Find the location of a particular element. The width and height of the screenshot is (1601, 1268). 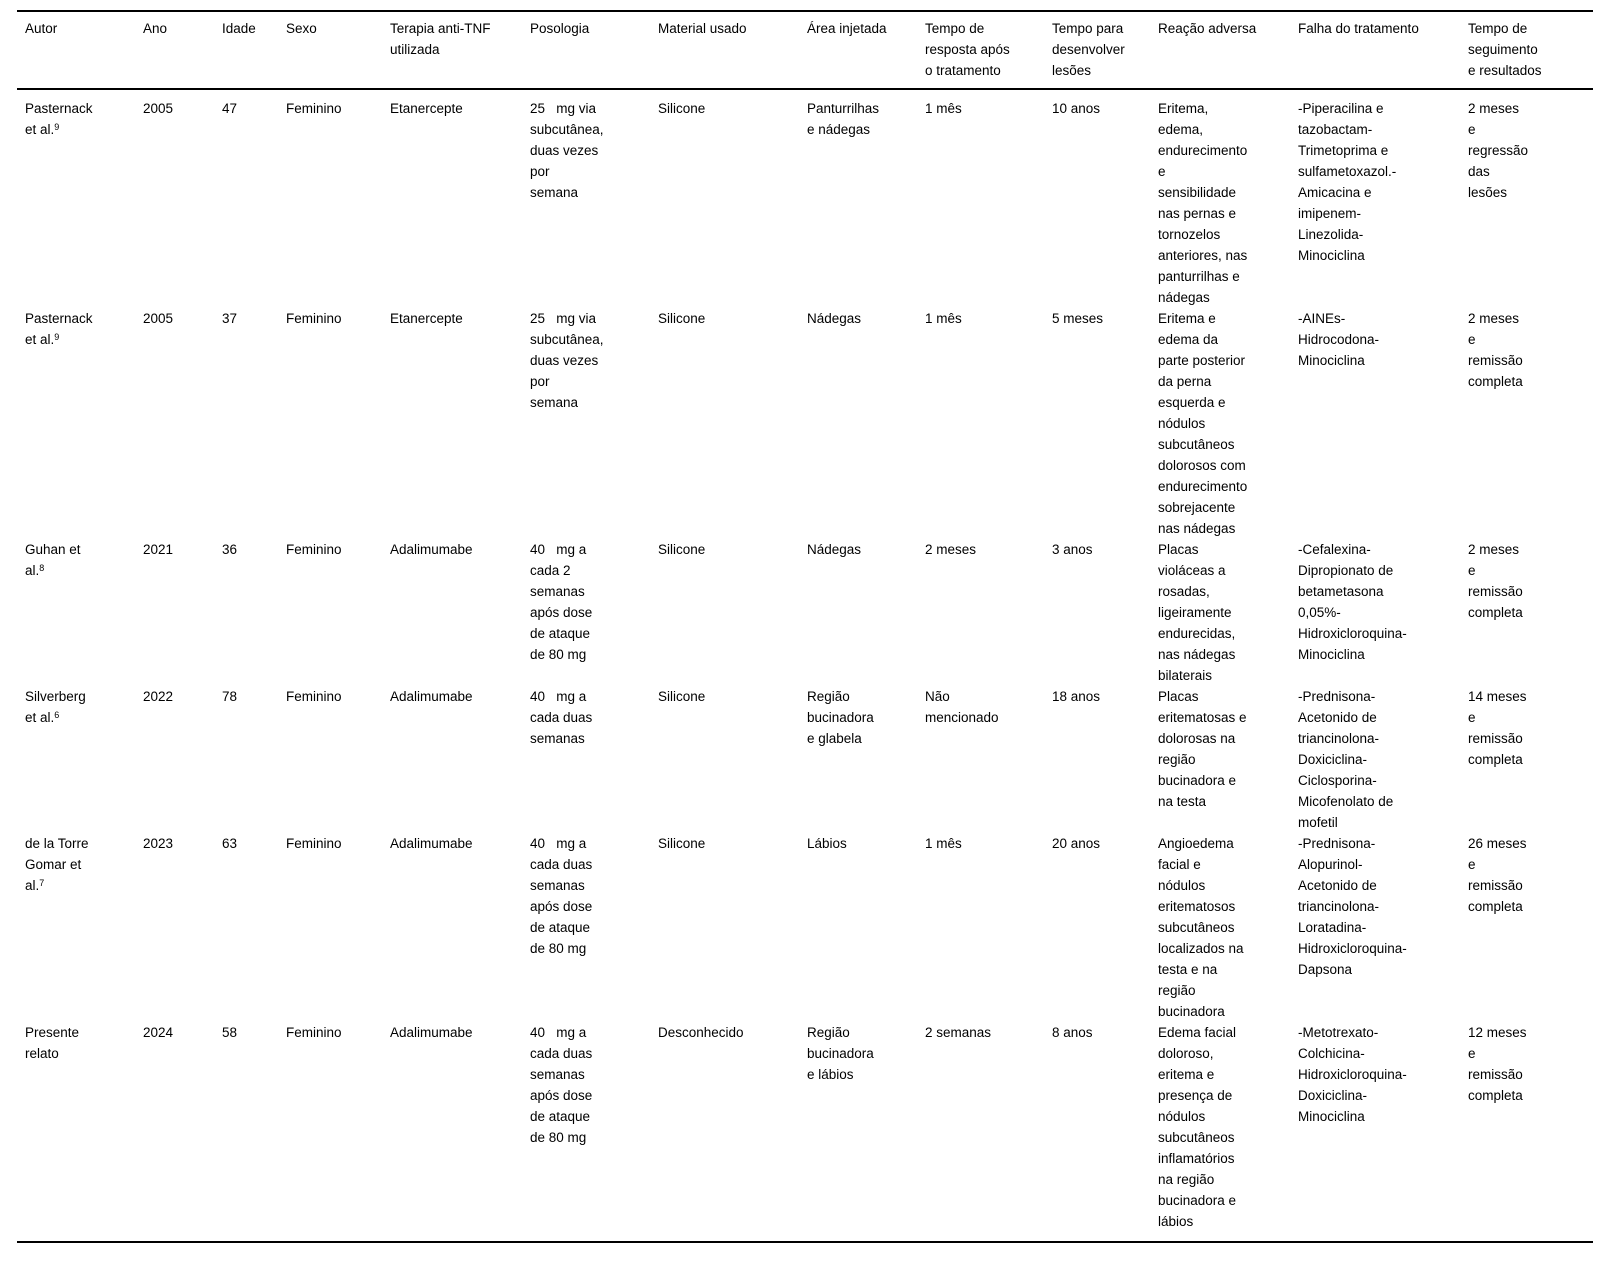

cell-idade: 58 is located at coordinates (230, 1032).